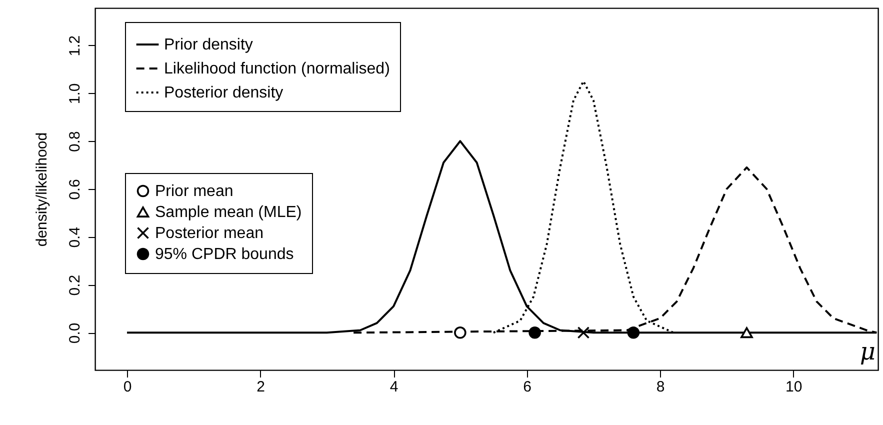  What do you see at coordinates (228, 212) in the screenshot?
I see `legend-label: Sample mean (MLE)` at bounding box center [228, 212].